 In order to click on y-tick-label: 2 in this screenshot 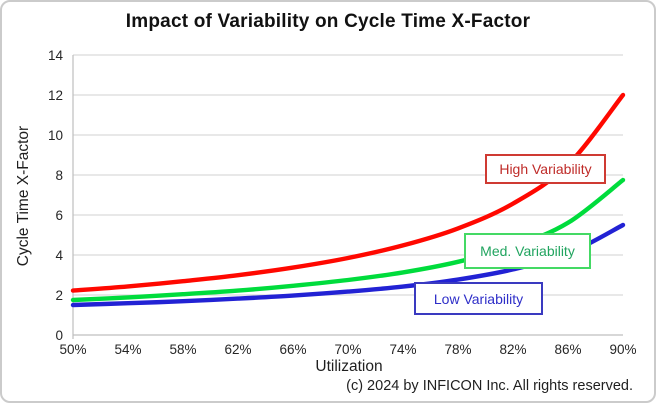, I will do `click(59, 295)`.